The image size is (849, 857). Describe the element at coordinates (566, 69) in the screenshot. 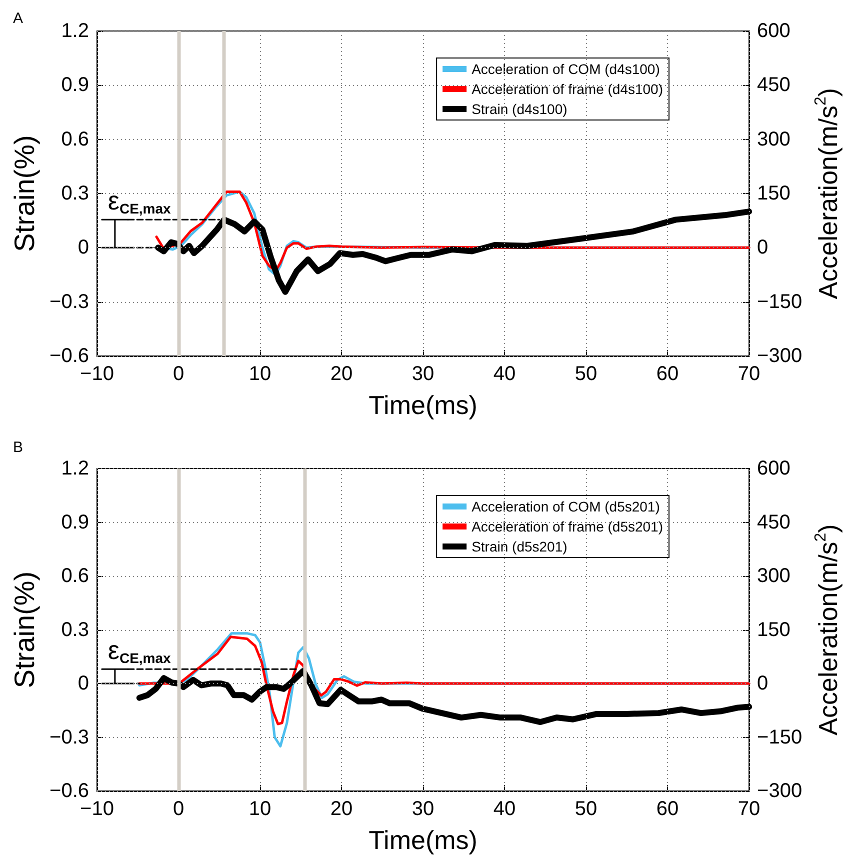

I see `legend-label: Acceleration of COM (d4s100)` at that location.